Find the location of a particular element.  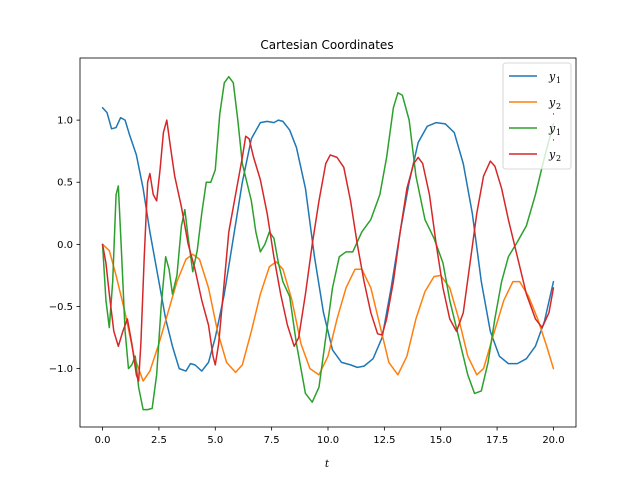

legend-label-sub-1: 1 is located at coordinates (558, 80).